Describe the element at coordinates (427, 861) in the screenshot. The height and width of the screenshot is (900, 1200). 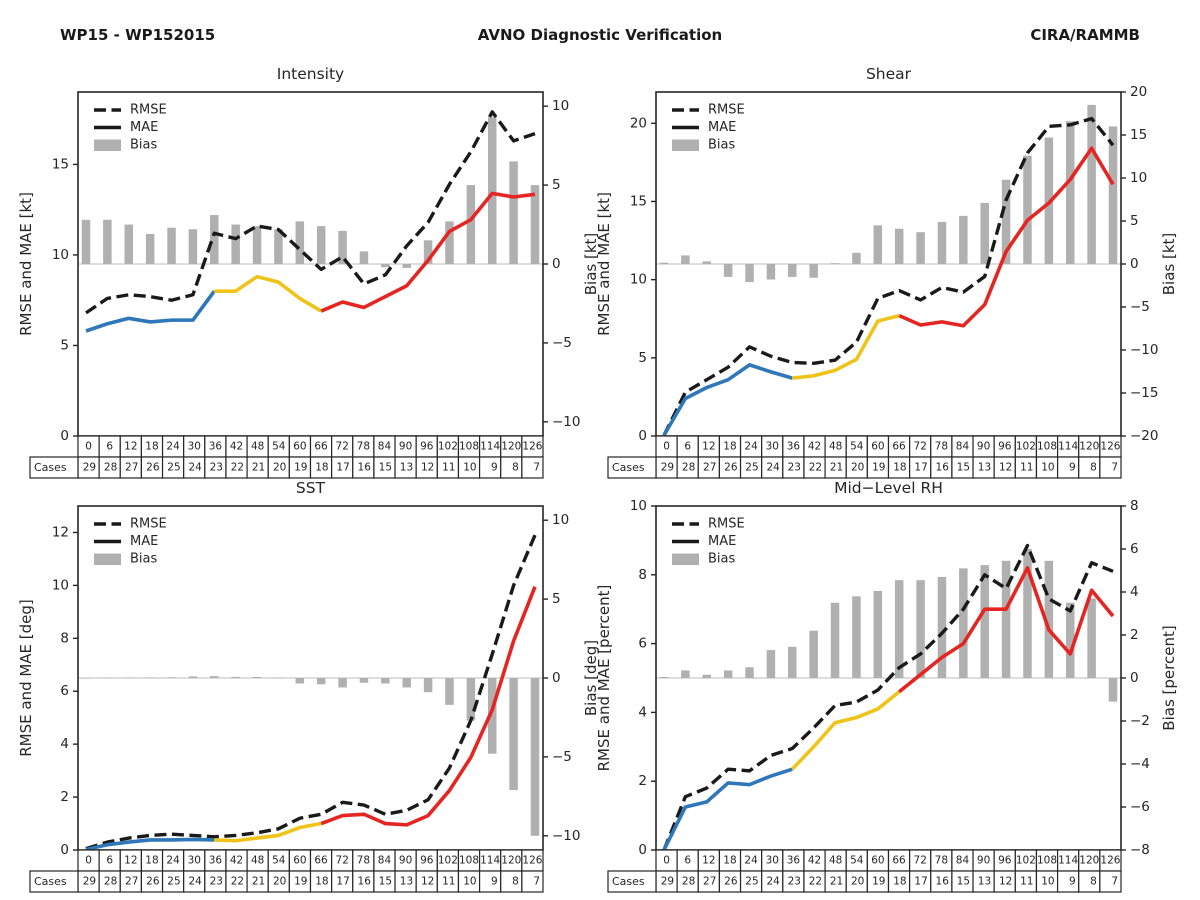
I see `hour-label: 96` at that location.